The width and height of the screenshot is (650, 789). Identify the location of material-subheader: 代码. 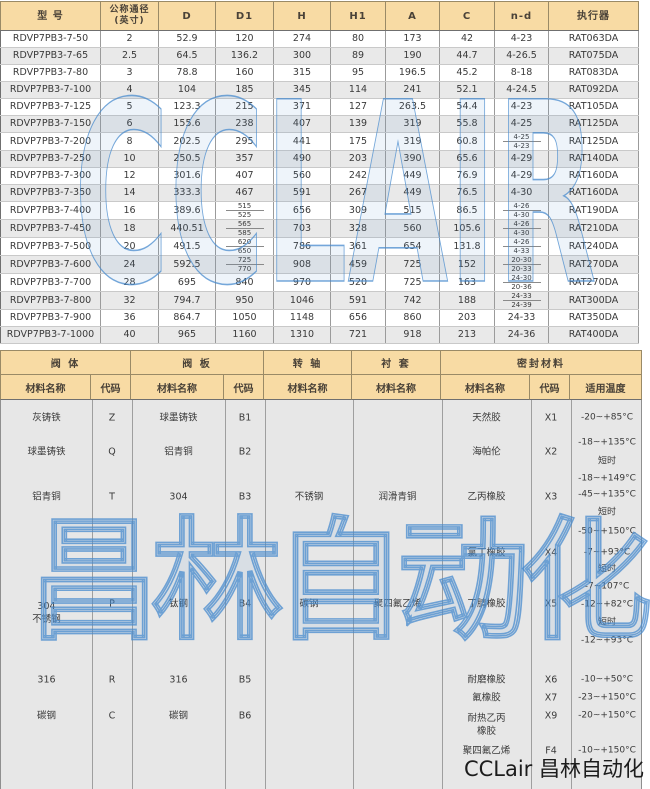
(244, 387).